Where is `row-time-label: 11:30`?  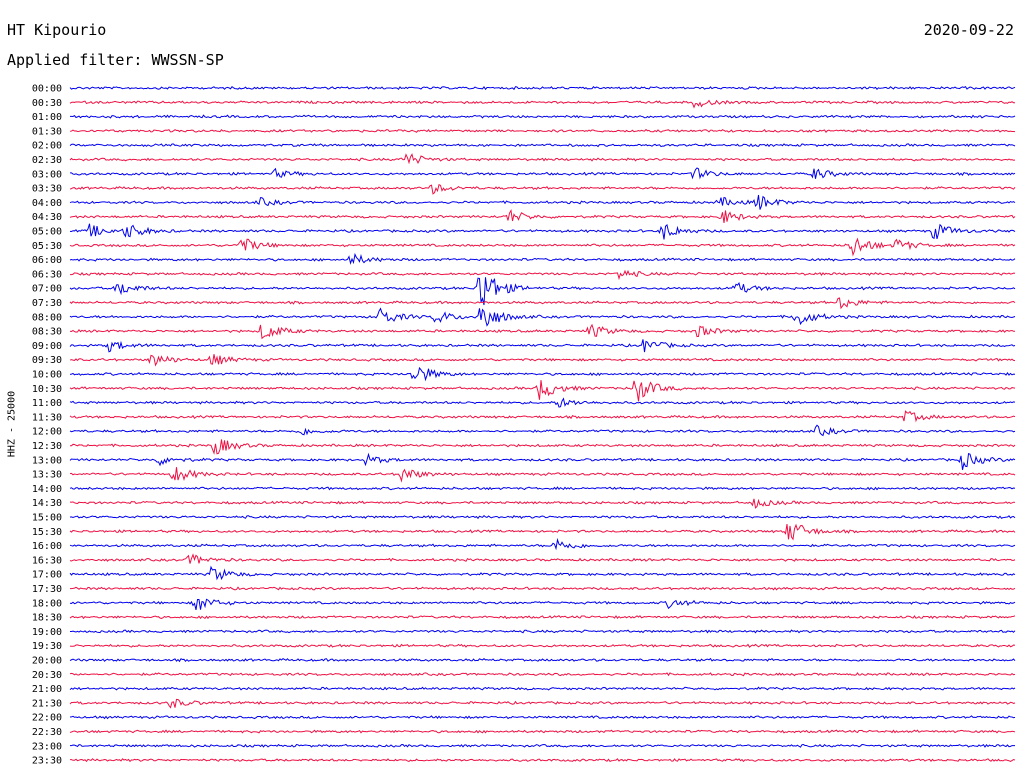 row-time-label: 11:30 is located at coordinates (47, 417).